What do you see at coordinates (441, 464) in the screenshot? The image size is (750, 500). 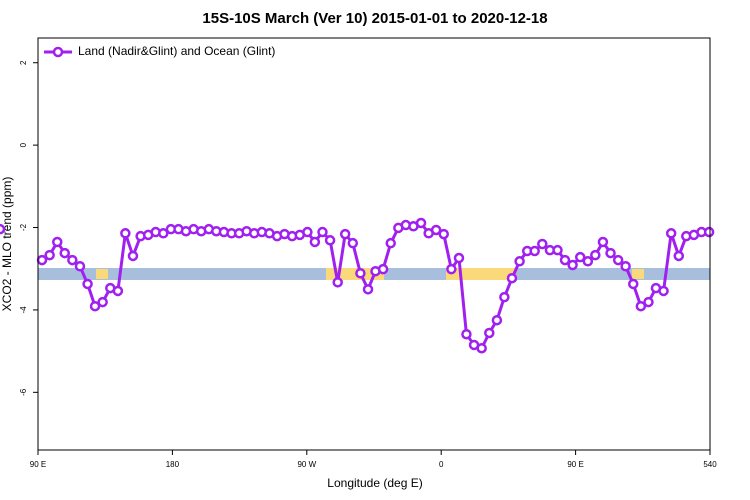 I see `x-tick-label: 0` at bounding box center [441, 464].